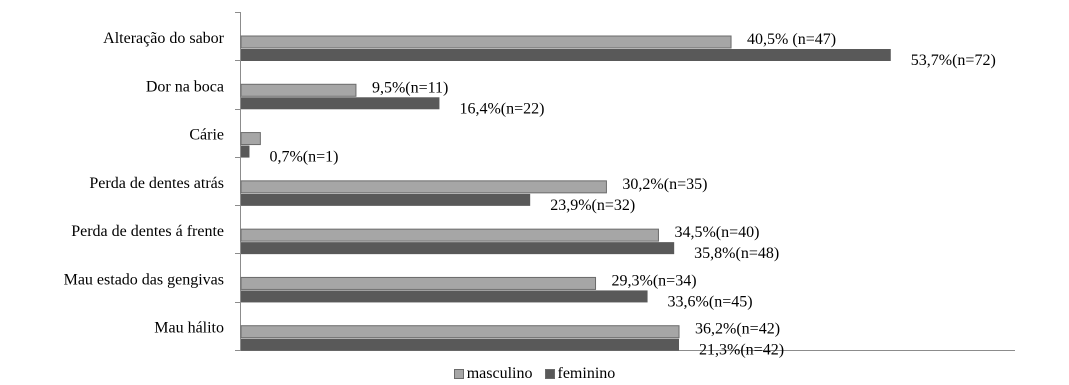  What do you see at coordinates (144, 279) in the screenshot?
I see `category-label: Mau estado das gengivas` at bounding box center [144, 279].